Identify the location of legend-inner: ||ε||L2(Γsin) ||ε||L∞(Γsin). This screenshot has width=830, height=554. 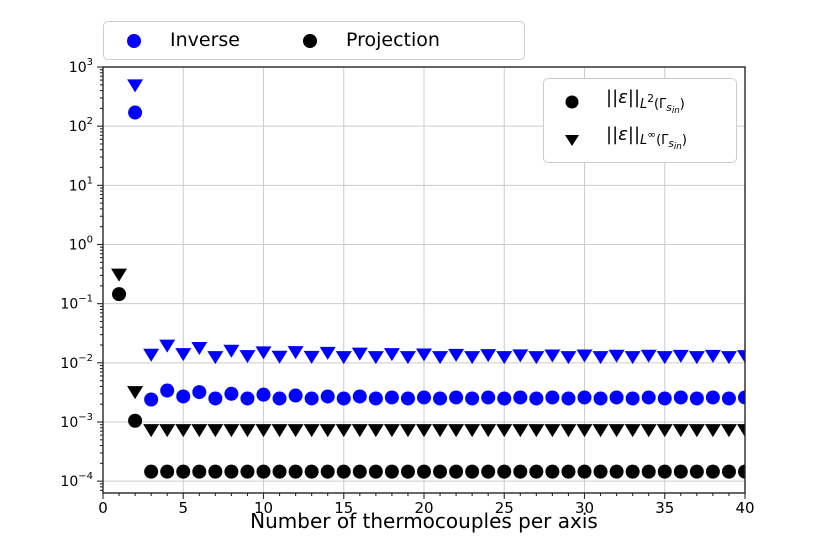
(640, 120).